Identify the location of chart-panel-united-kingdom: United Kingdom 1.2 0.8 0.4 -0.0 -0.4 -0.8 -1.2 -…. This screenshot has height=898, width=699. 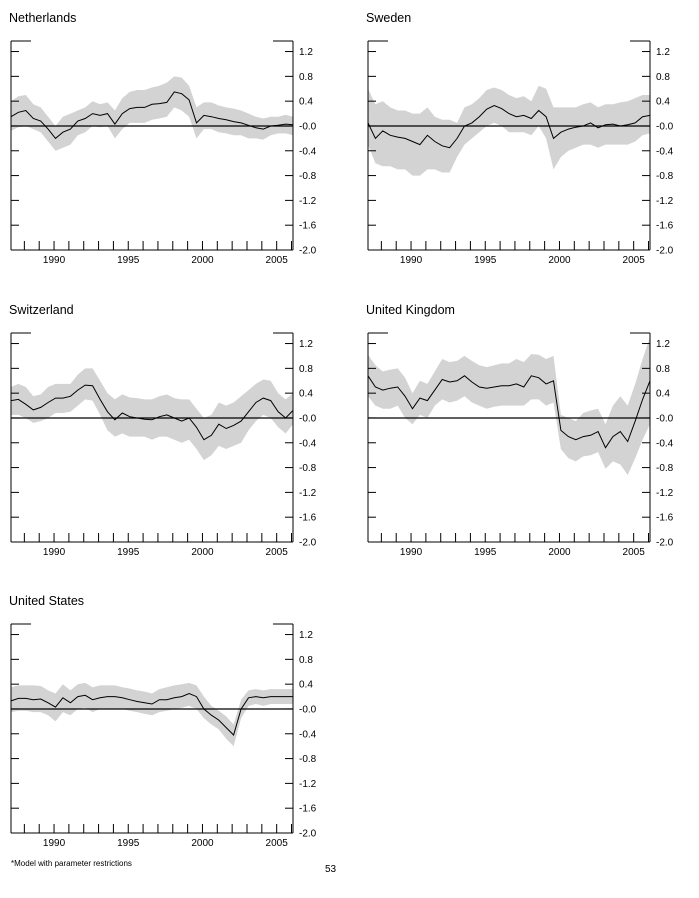
(520, 430).